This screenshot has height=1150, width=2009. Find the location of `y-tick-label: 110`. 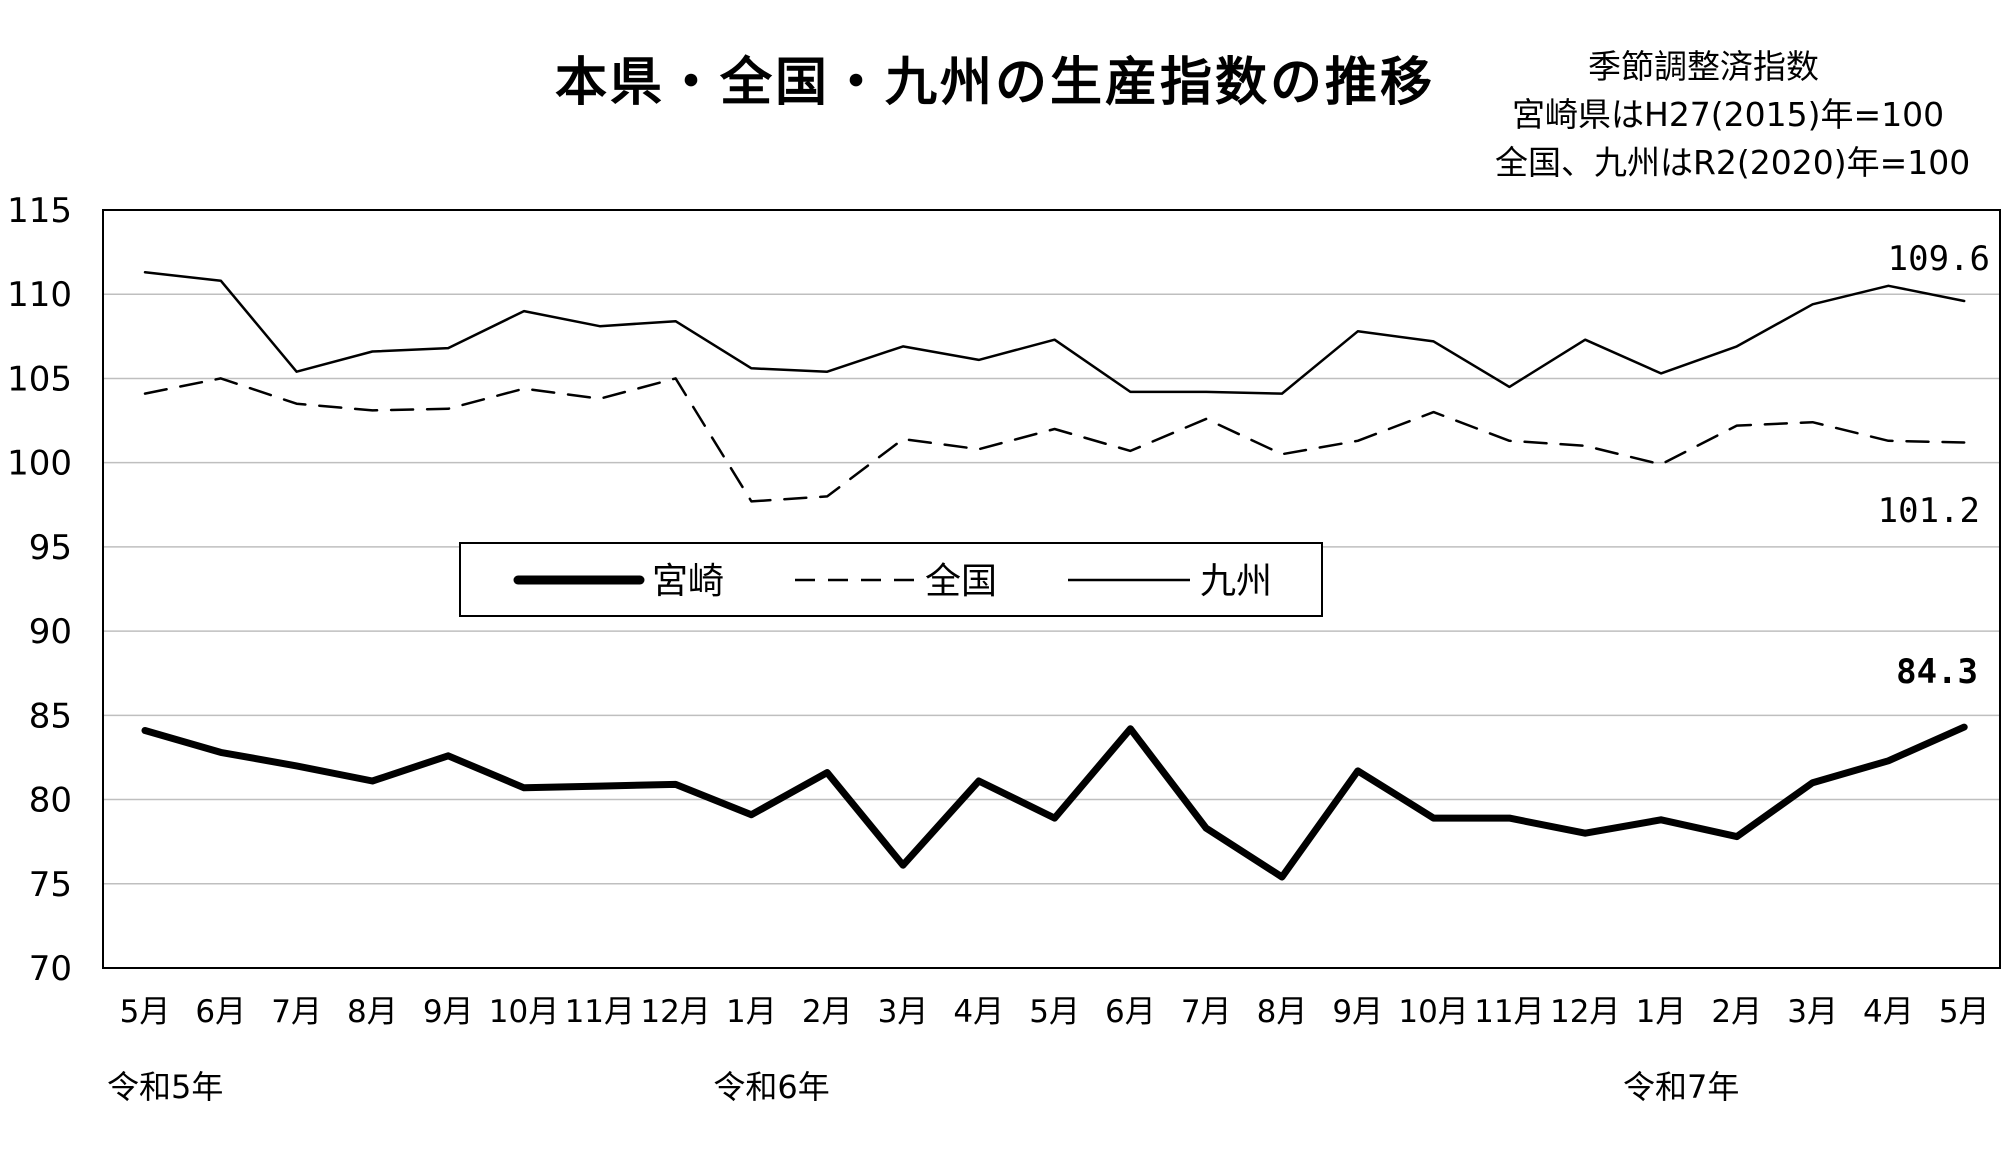

y-tick-label: 110 is located at coordinates (39, 295).